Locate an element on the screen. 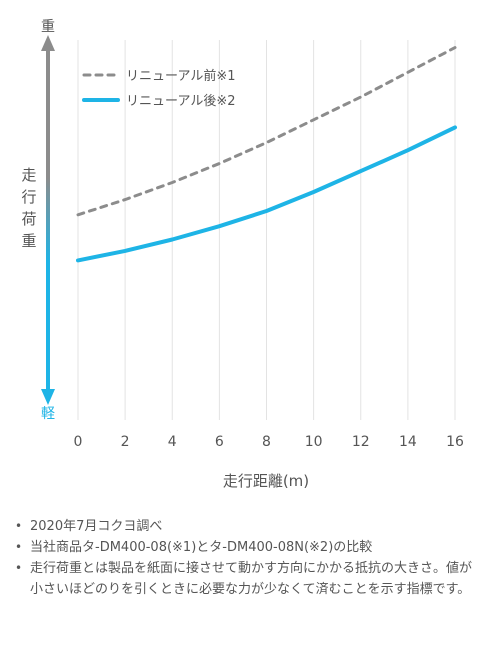 Image resolution: width=493 pixels, height=645 pixels. x-tick-label: 0 is located at coordinates (78, 442).